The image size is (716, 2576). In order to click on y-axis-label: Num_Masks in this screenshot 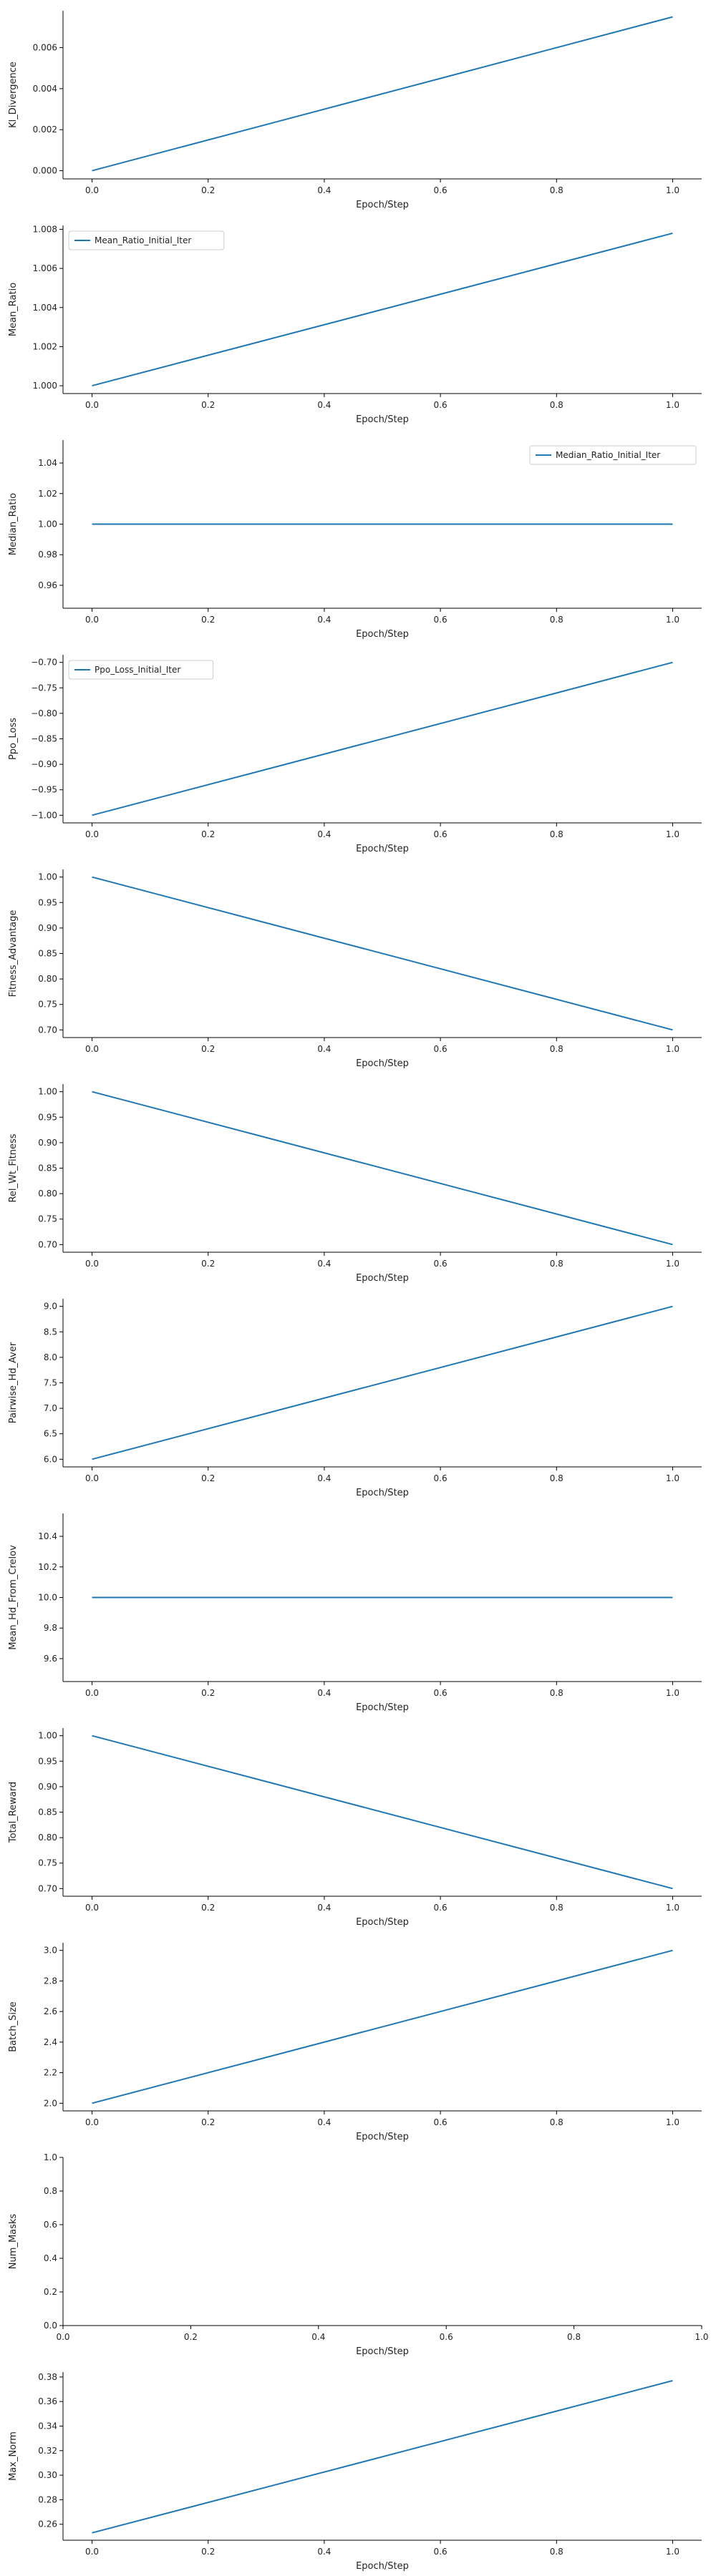, I will do `click(13, 2242)`.